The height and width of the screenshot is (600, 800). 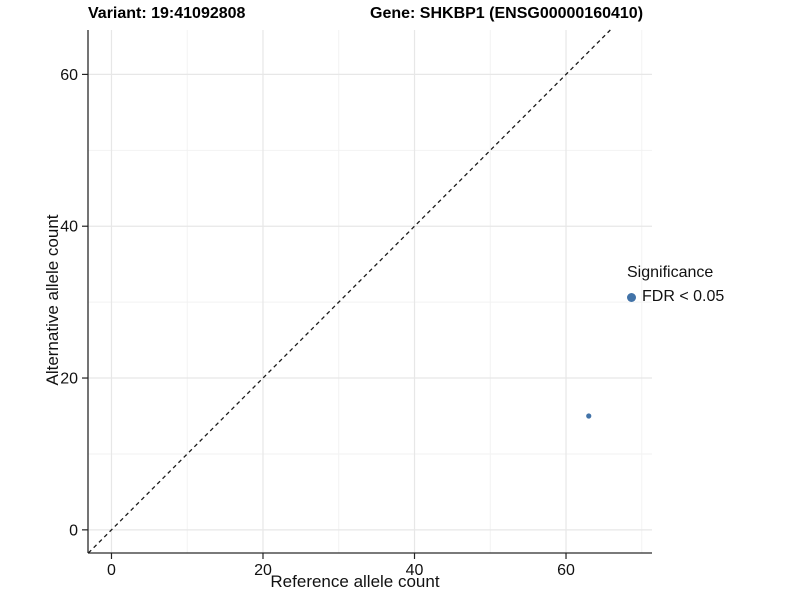 I want to click on y-tick-label: 60, so click(x=69, y=75).